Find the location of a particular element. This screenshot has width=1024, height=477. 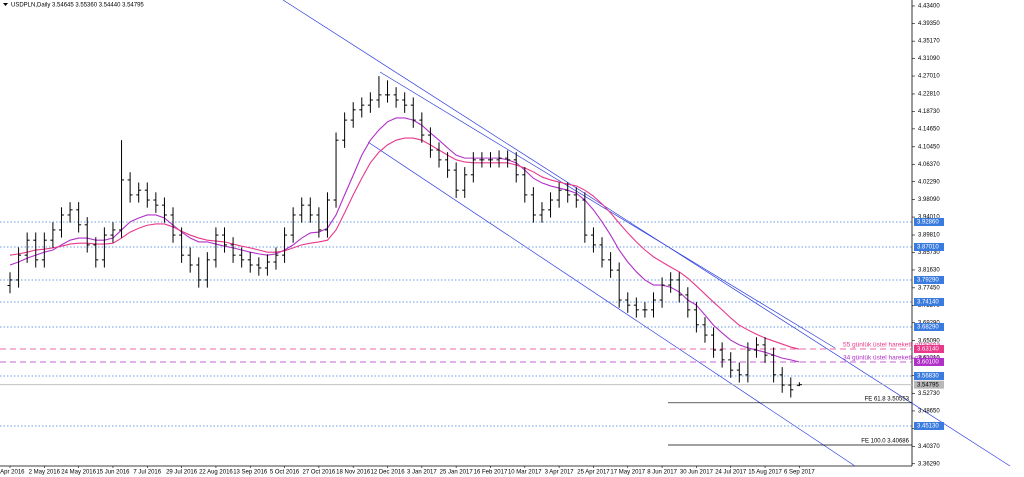

x-tick-label: 30 Jun 2017 is located at coordinates (697, 473).